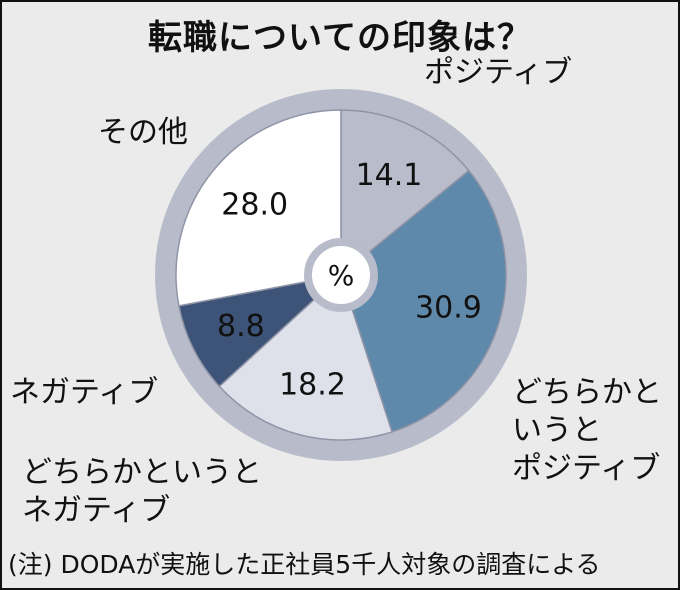  I want to click on footnote: (注) DODAが実施した正社員5千人対象の調査による, so click(304, 564).